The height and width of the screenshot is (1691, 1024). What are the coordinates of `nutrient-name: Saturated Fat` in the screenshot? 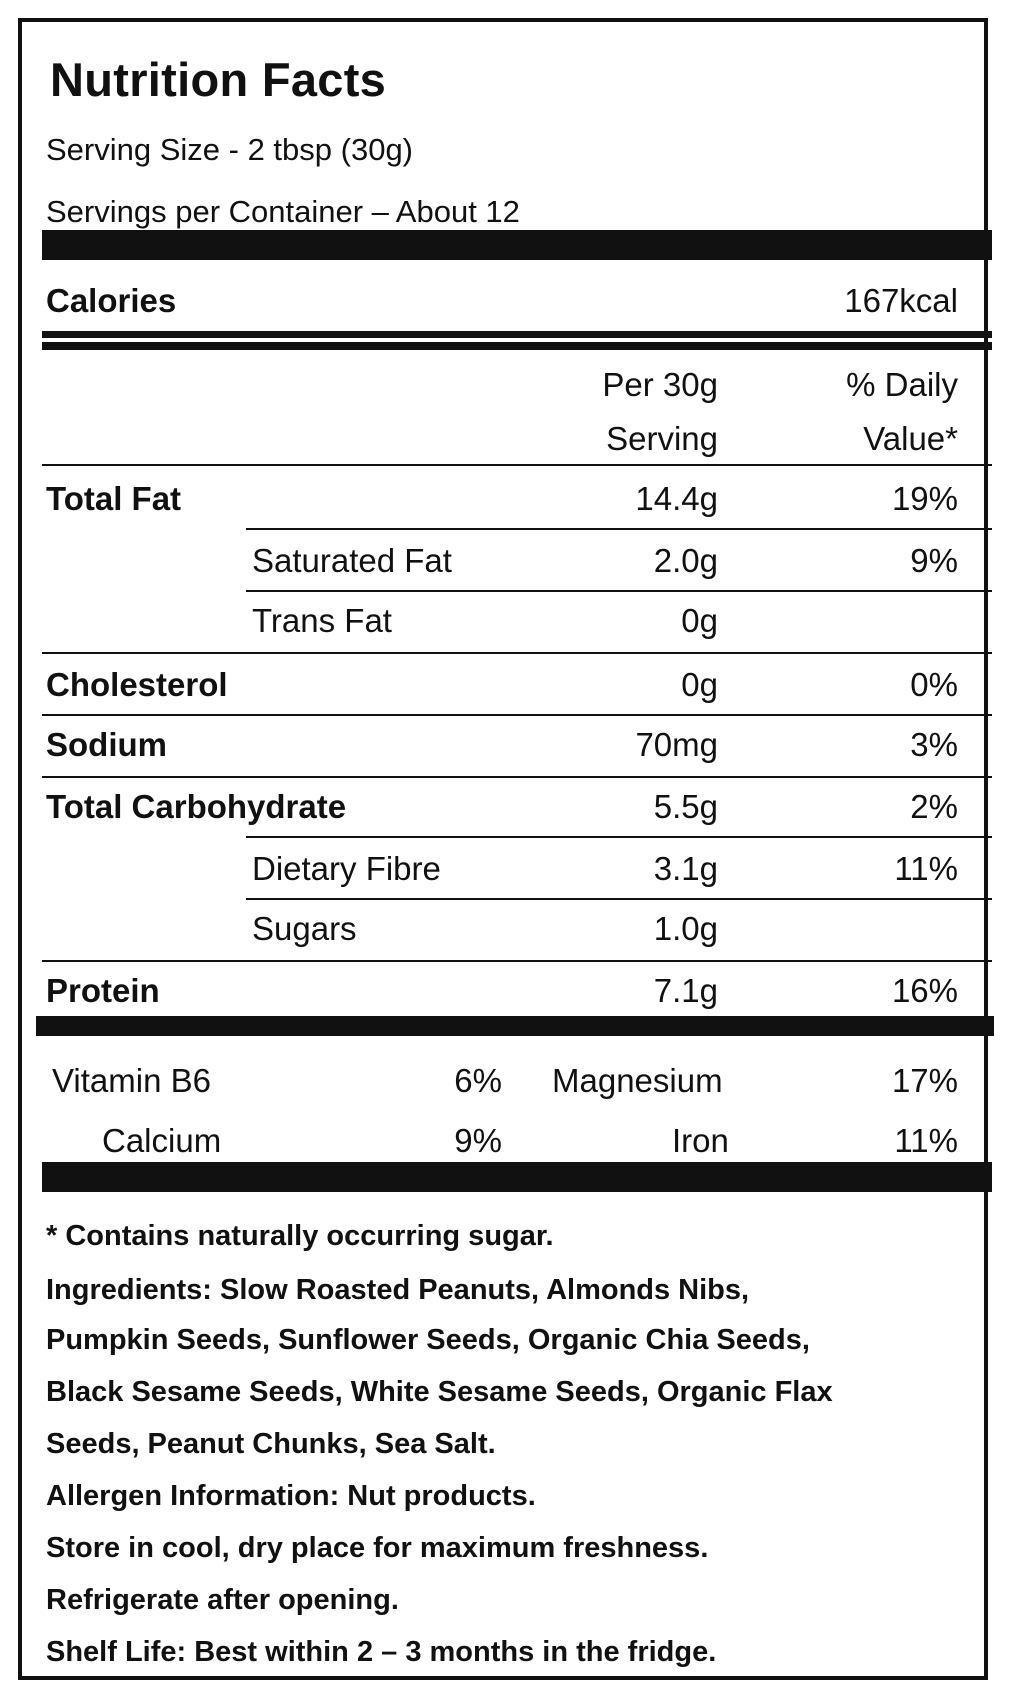 It's located at (352, 560).